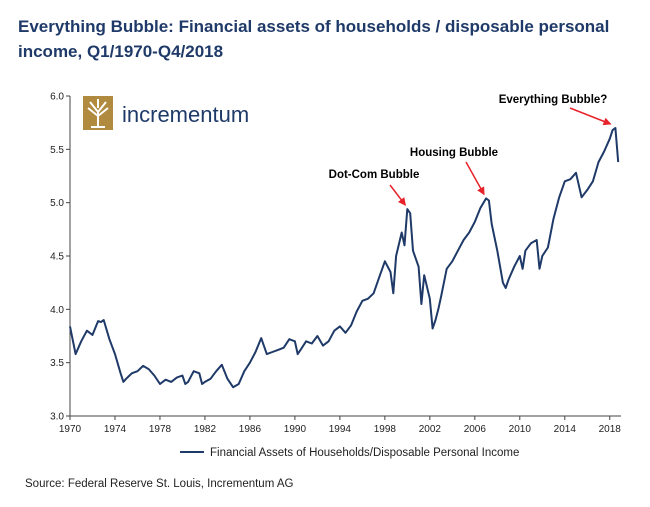  What do you see at coordinates (475, 429) in the screenshot?
I see `x-tick-label: 2006` at bounding box center [475, 429].